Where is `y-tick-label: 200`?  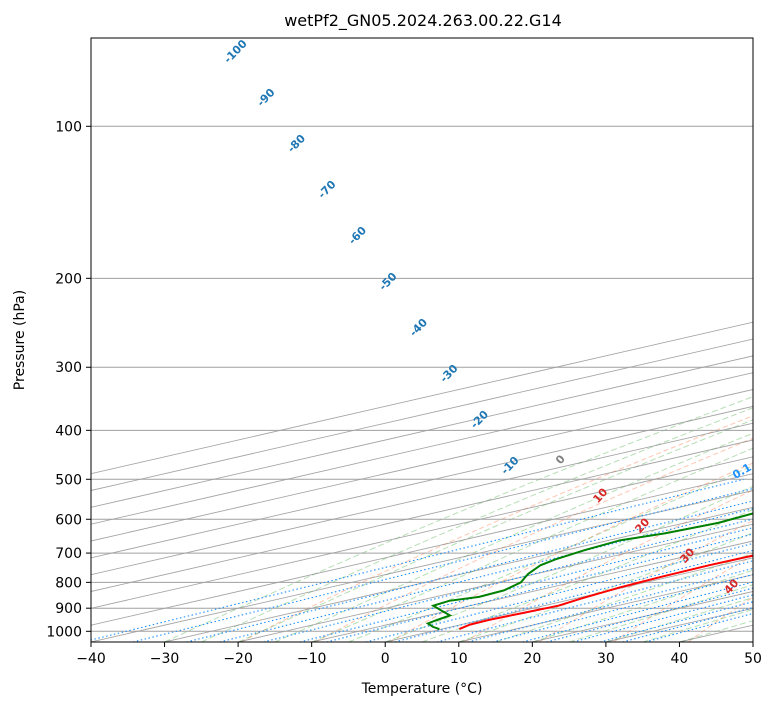
y-tick-label: 200 is located at coordinates (68, 279).